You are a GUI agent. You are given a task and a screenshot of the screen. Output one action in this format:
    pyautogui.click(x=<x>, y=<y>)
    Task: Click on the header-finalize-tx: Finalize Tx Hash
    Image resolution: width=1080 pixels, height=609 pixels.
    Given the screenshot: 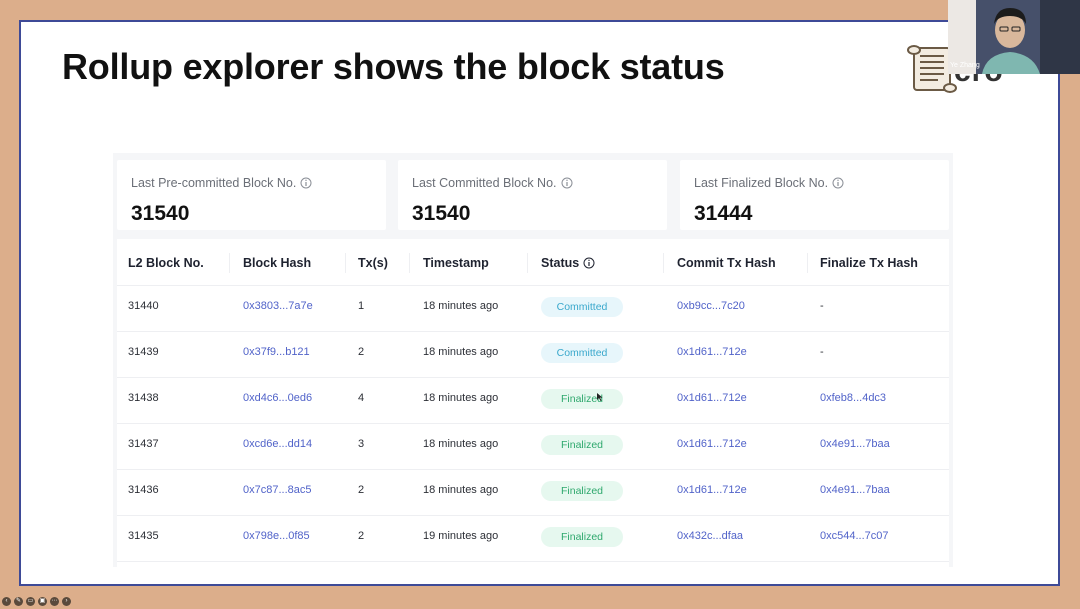 What is the action you would take?
    pyautogui.click(x=869, y=263)
    